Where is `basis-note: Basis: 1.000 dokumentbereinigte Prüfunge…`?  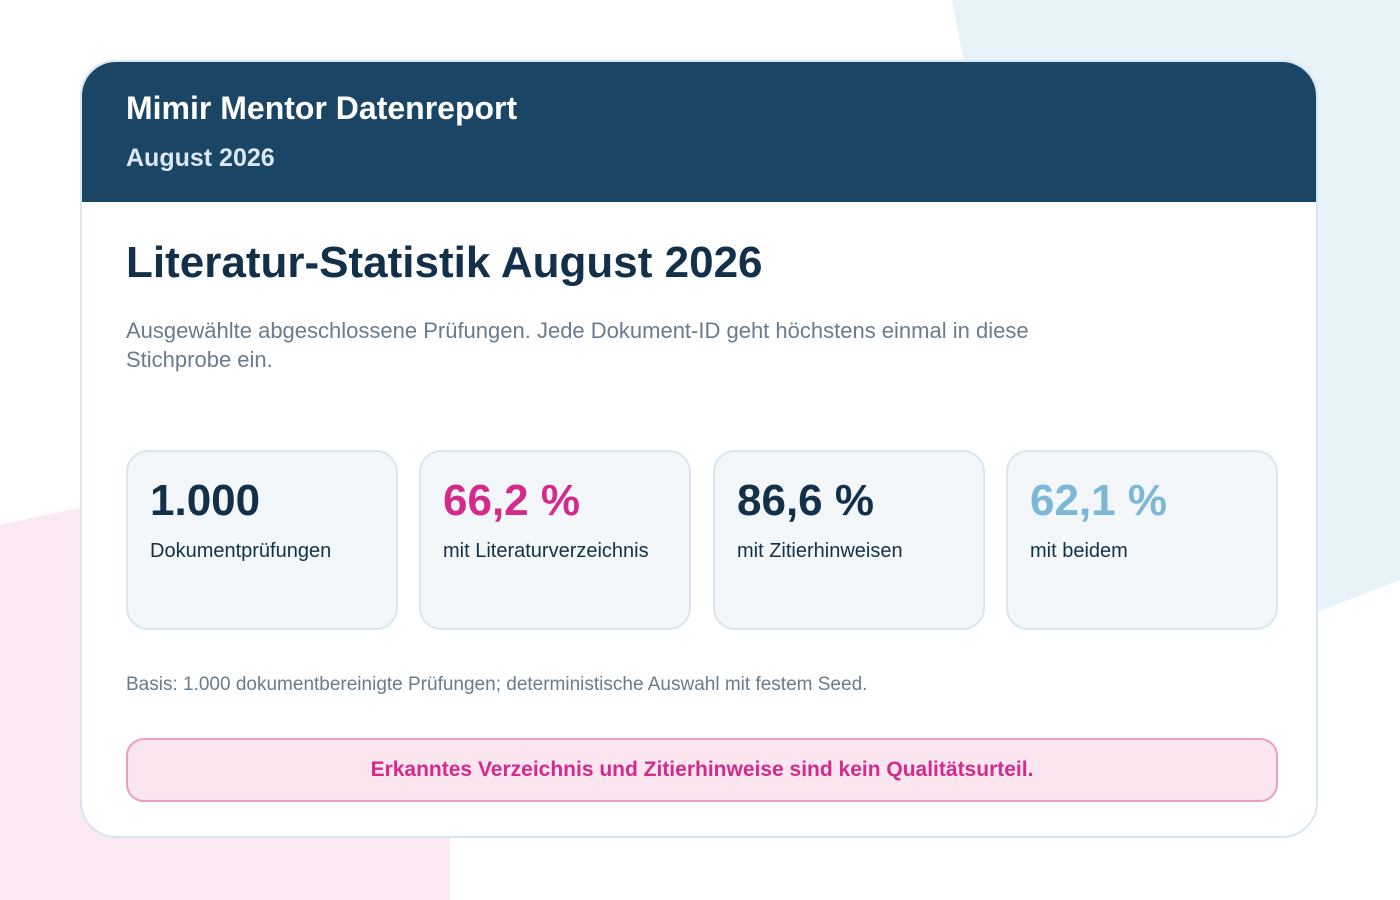
basis-note: Basis: 1.000 dokumentbereinigte Prüfunge… is located at coordinates (497, 684).